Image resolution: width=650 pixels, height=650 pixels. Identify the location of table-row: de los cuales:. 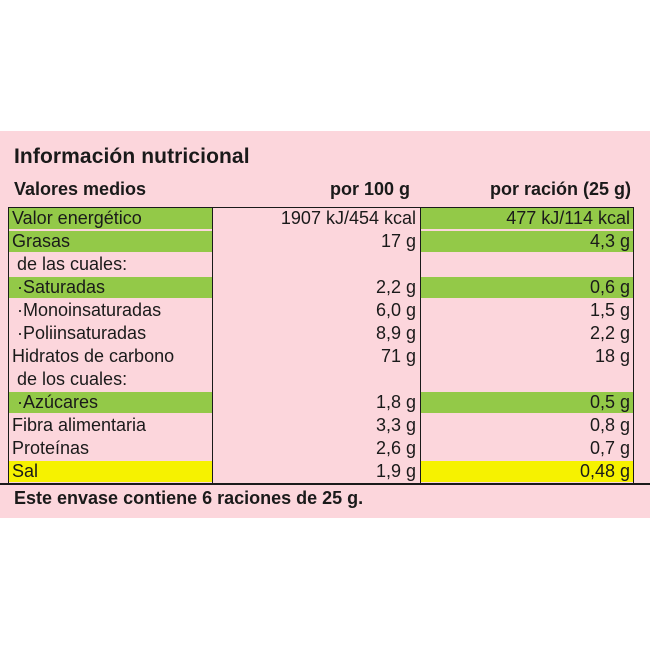
(321, 379).